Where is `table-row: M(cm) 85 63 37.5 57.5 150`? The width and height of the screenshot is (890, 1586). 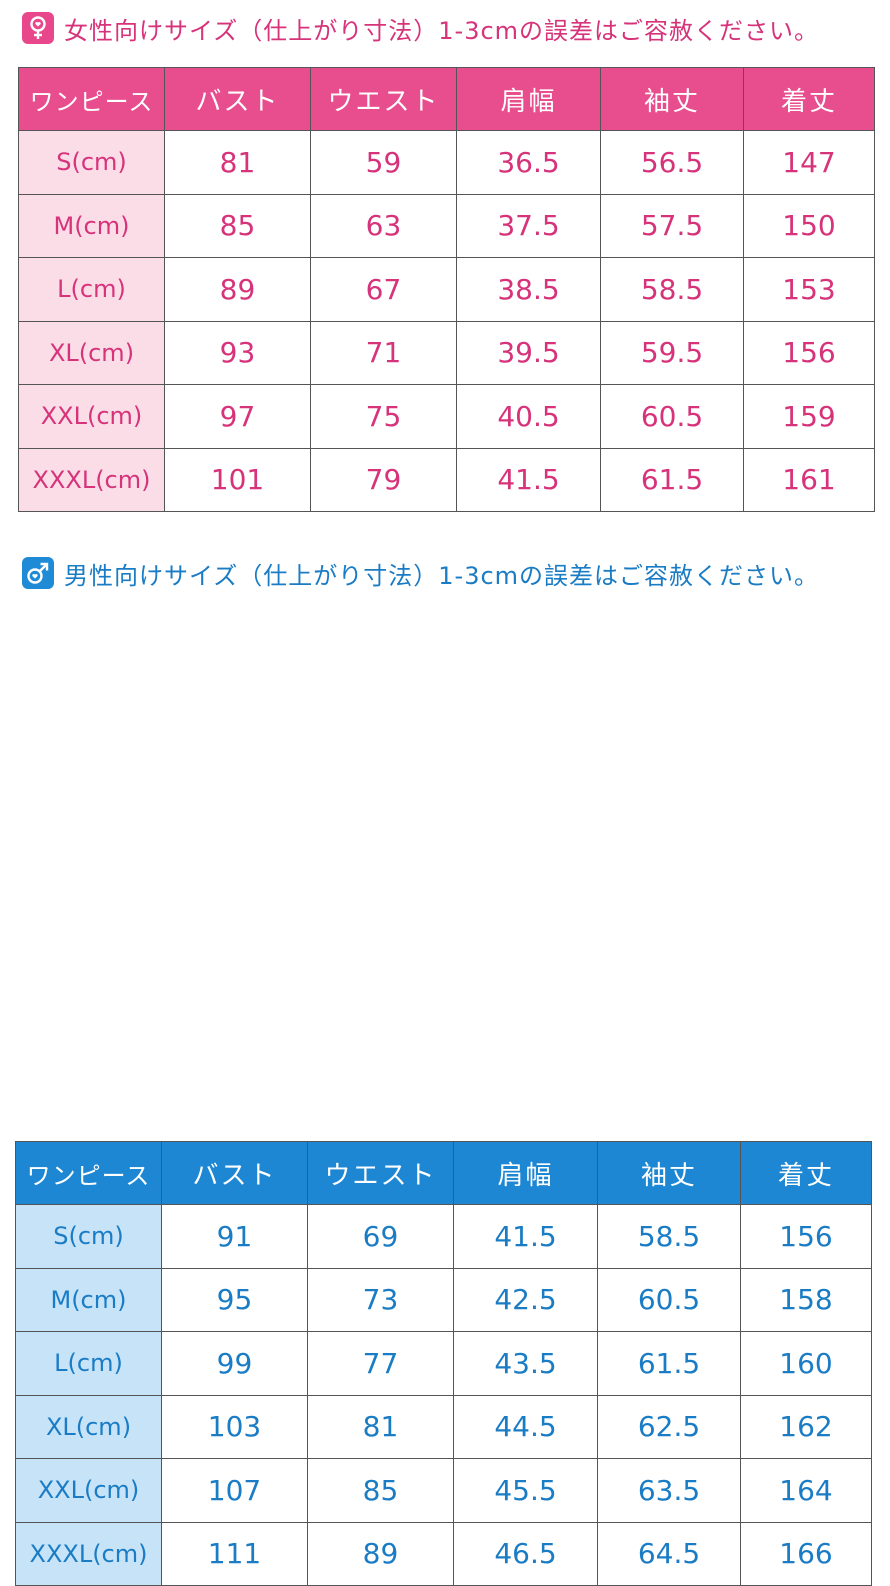
table-row: M(cm) 85 63 37.5 57.5 150 is located at coordinates (446, 225).